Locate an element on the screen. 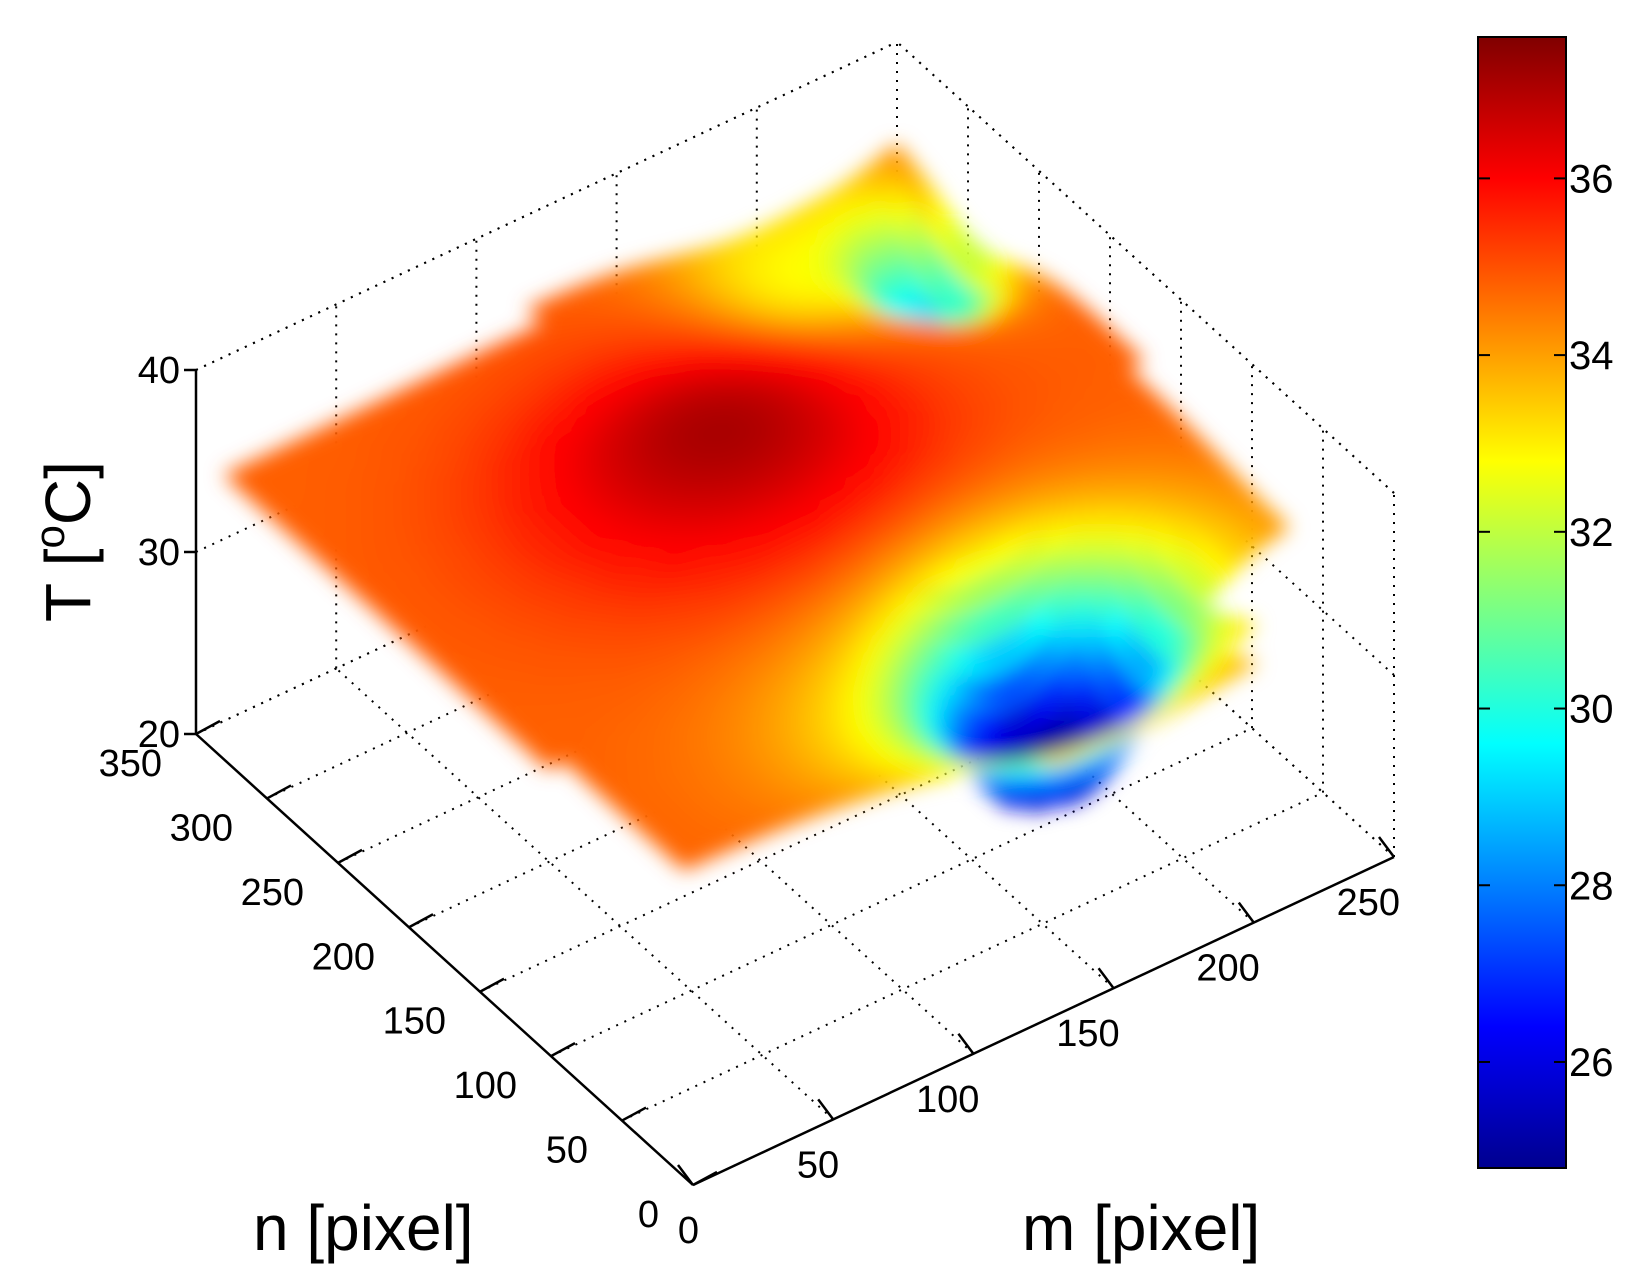 This screenshot has width=1627, height=1278. m-axis-tick-label: 100 is located at coordinates (947, 1100).